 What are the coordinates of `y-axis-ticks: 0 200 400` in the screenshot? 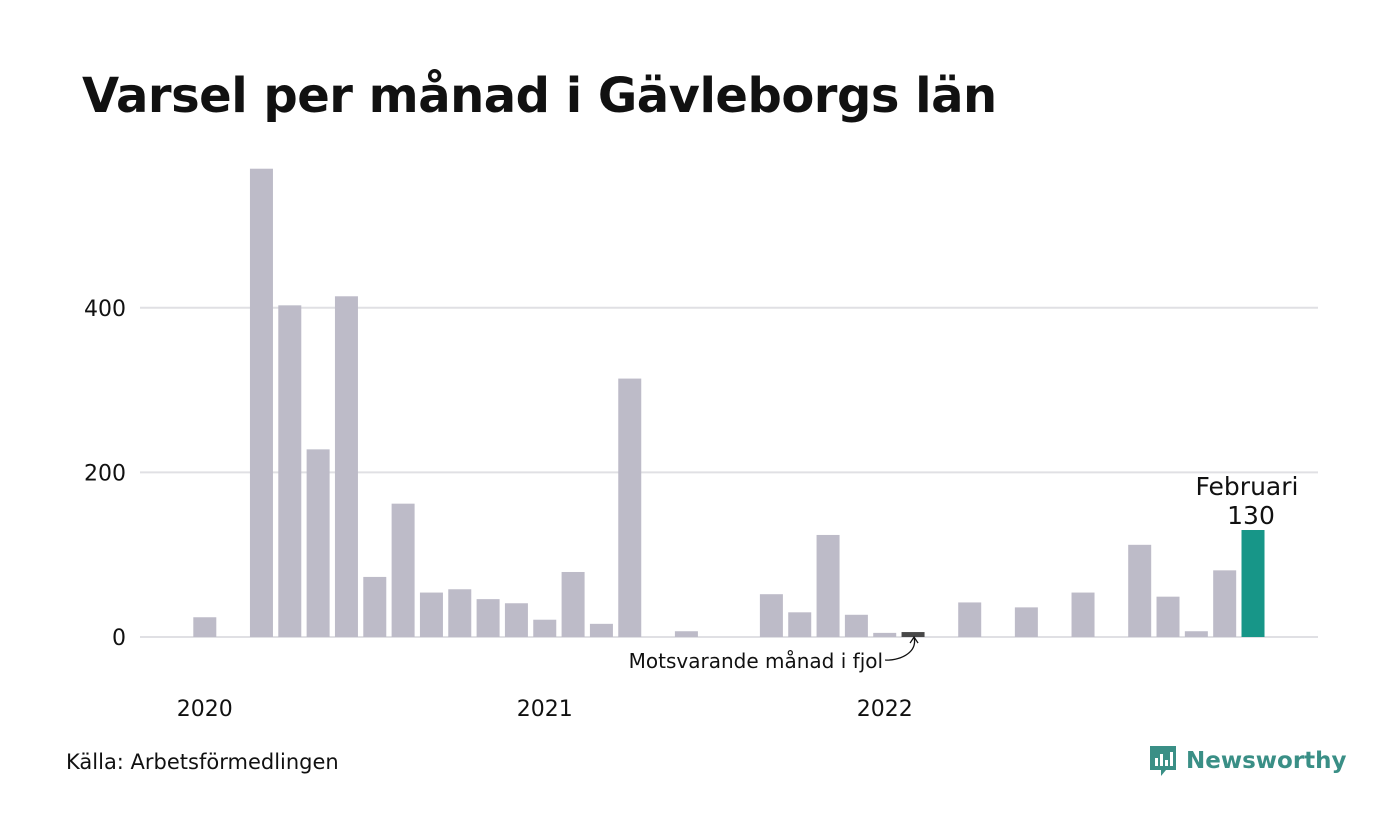 It's located at (105, 474).